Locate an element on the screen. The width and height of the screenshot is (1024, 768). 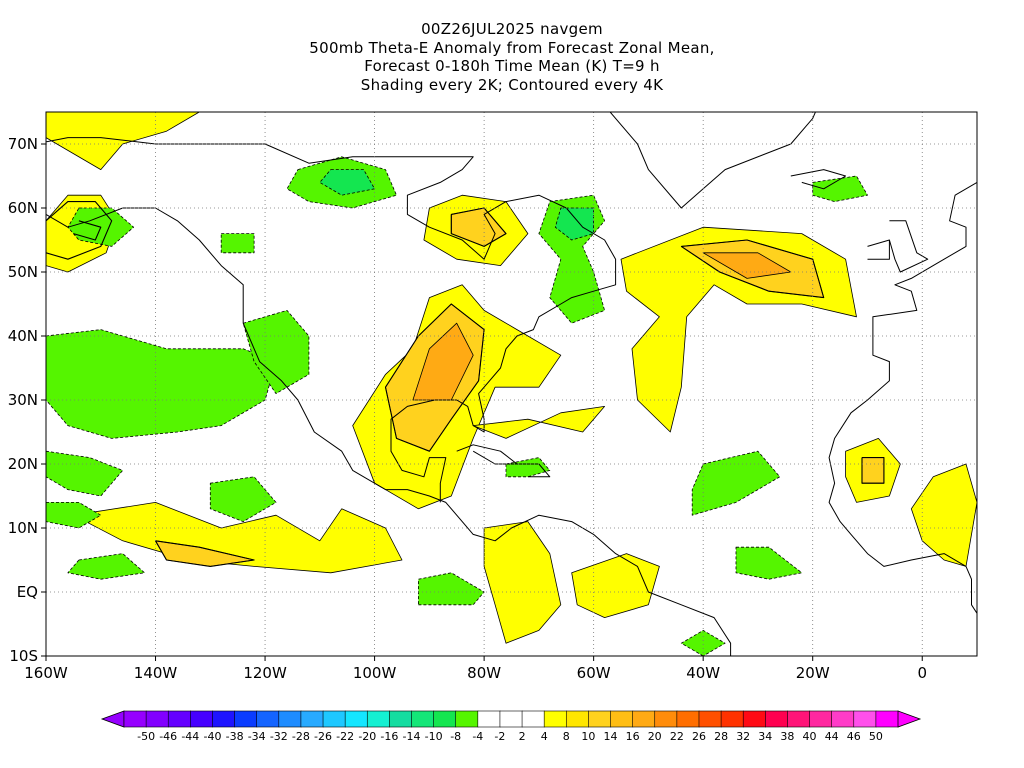
longitude-tick-label: 60W is located at coordinates (594, 673).